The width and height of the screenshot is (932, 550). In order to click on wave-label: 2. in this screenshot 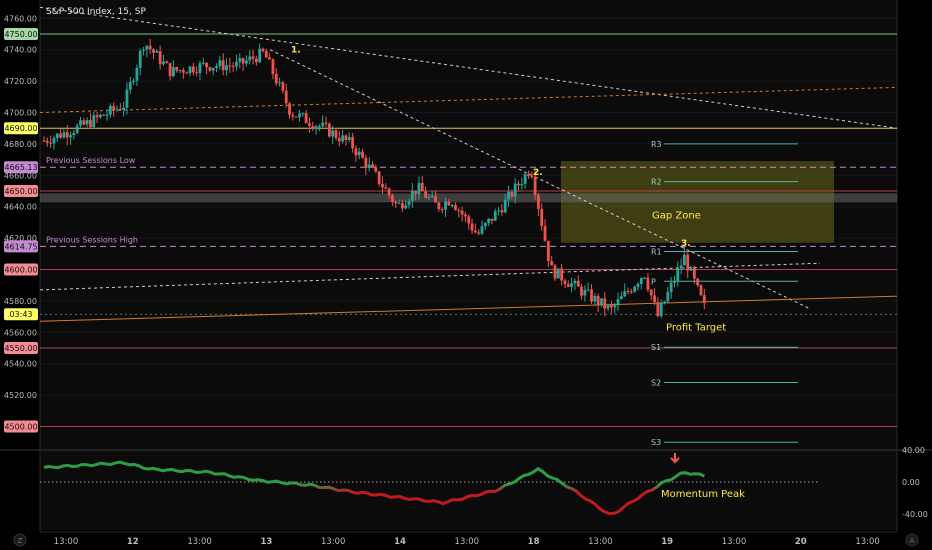, I will do `click(538, 173)`.